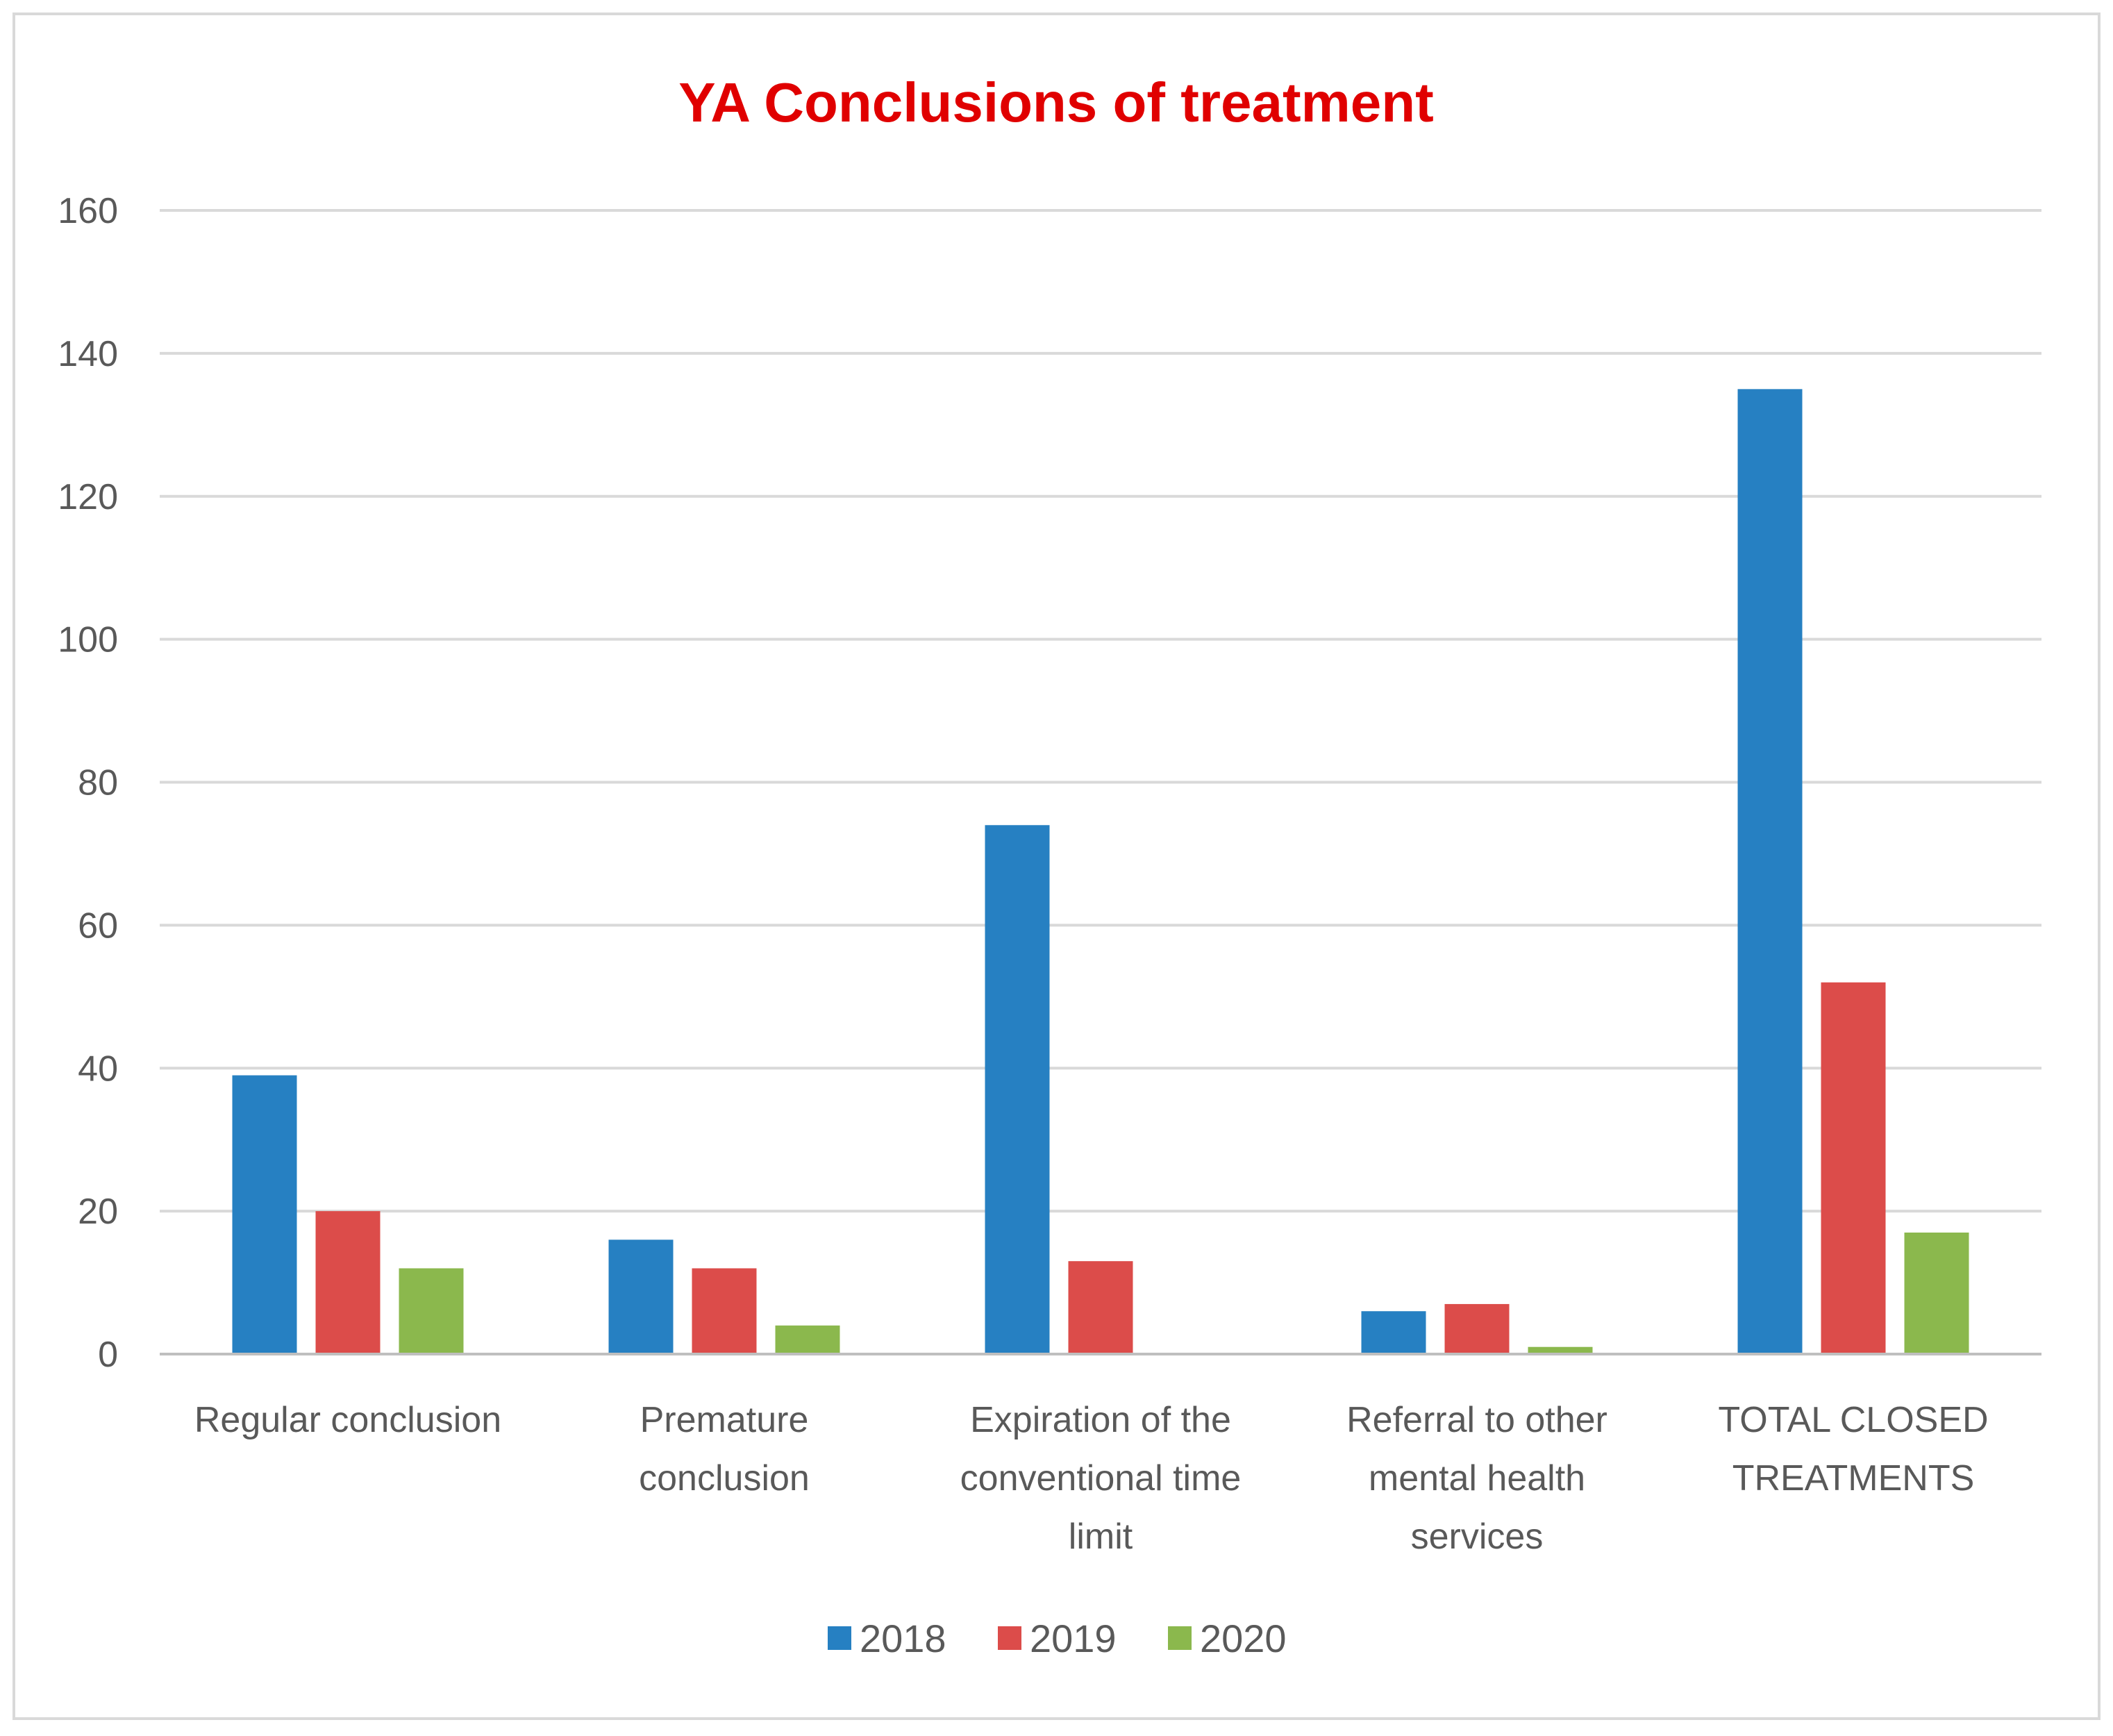 The width and height of the screenshot is (2113, 1736). I want to click on category-label-line: conclusion, so click(724, 1478).